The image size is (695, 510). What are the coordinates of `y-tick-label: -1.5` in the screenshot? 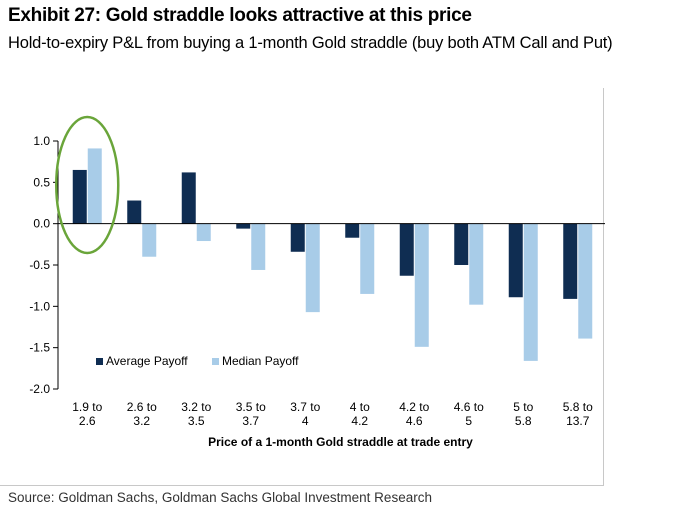 It's located at (39, 348).